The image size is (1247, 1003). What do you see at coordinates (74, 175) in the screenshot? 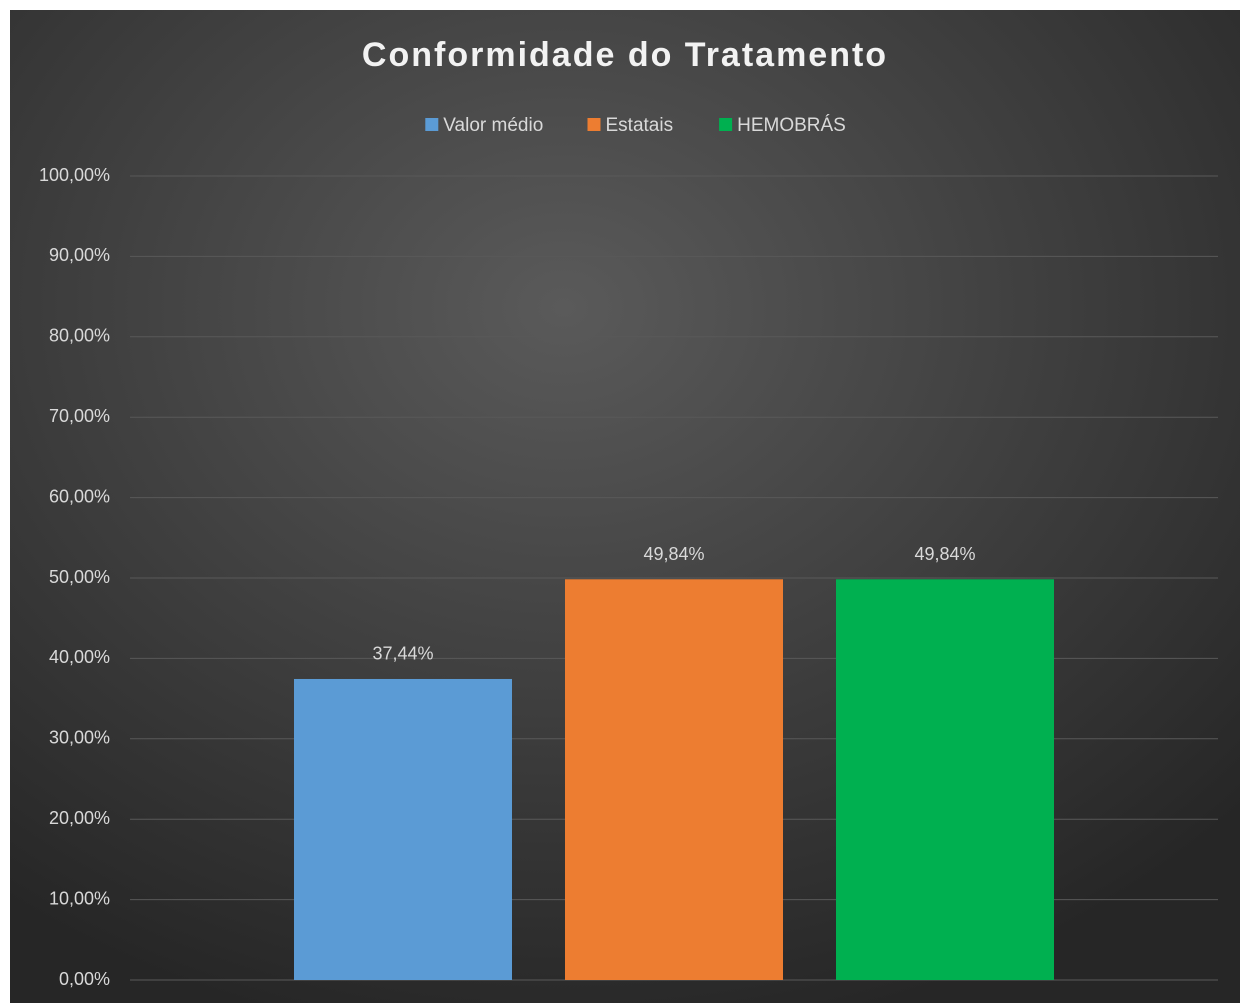
I see `y-tick-label: 100,00%` at bounding box center [74, 175].